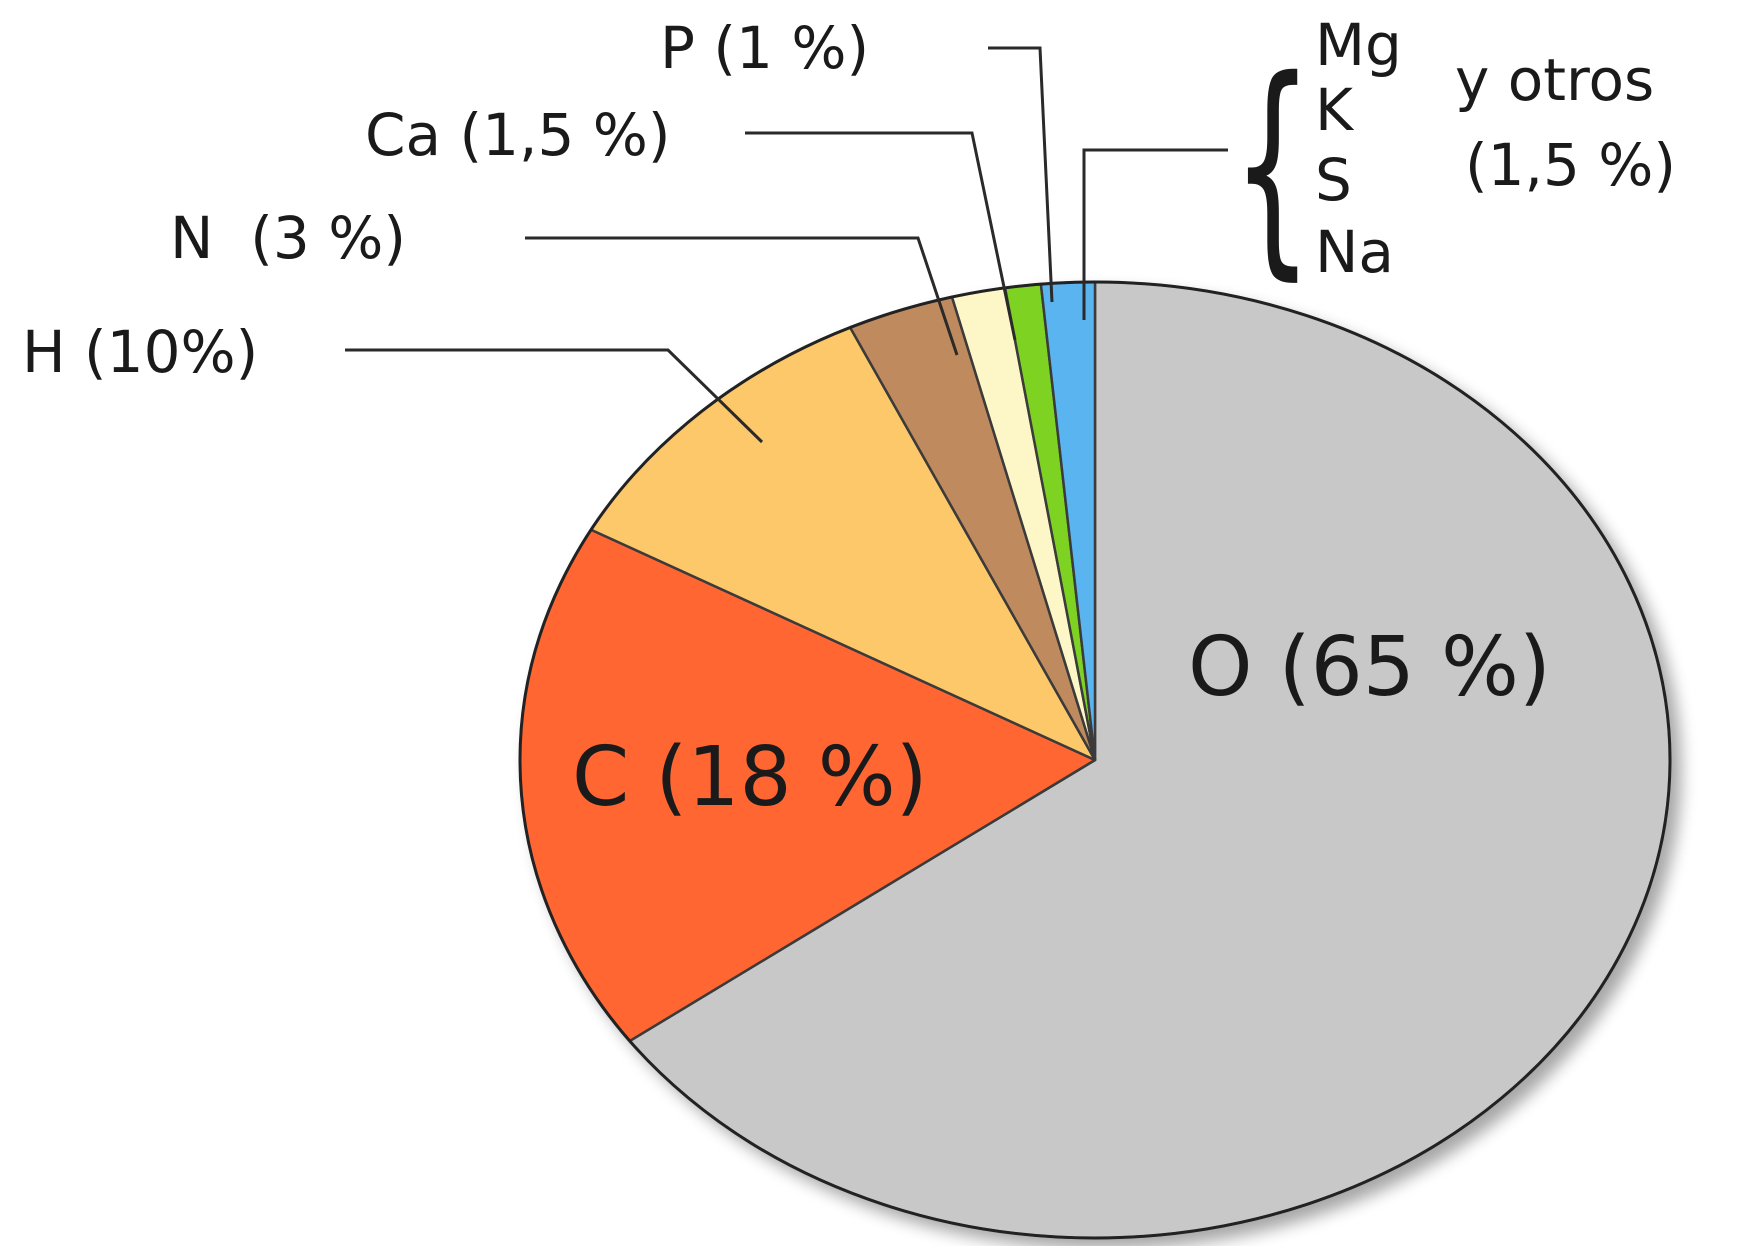 The height and width of the screenshot is (1246, 1740). Describe the element at coordinates (518, 135) in the screenshot. I see `label-ca: Ca (1,5 %)` at that location.